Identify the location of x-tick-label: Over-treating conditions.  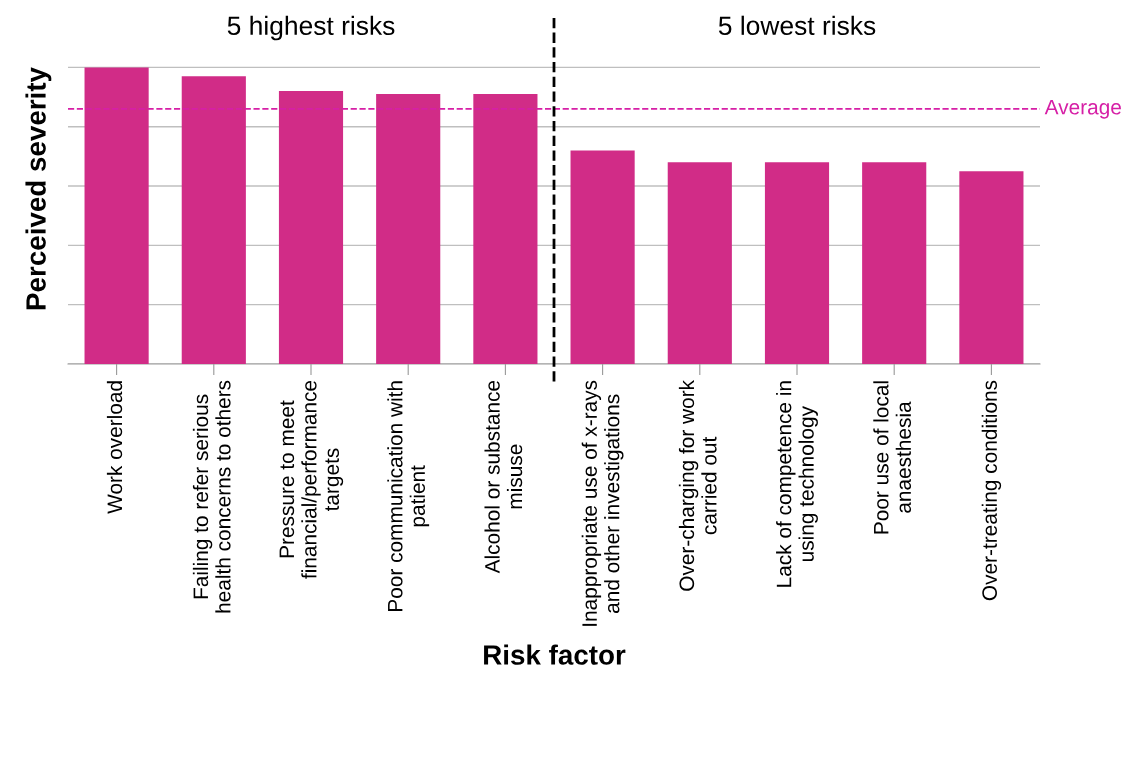
(991, 490).